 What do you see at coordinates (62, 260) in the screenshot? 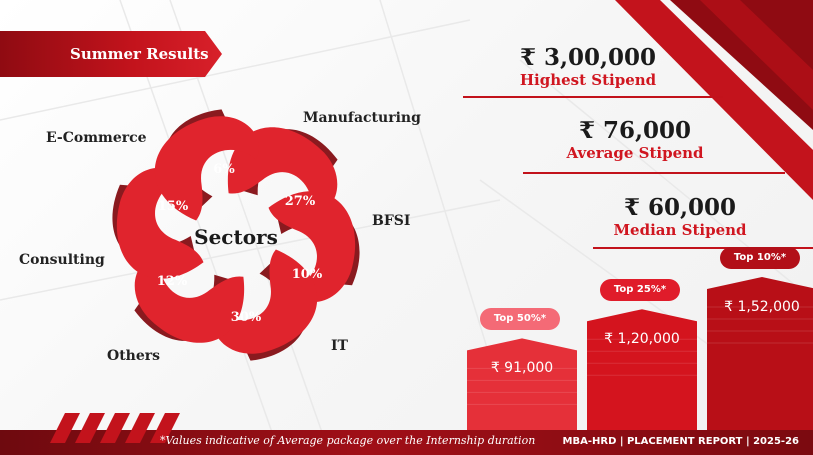
I see `sector-label-consulting: Consulting` at bounding box center [62, 260].